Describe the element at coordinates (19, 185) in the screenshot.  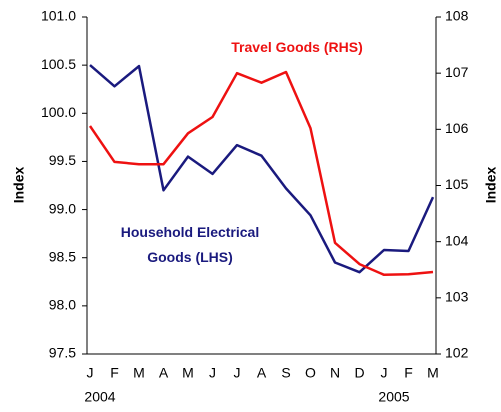
I see `y-axis-label: Index` at that location.